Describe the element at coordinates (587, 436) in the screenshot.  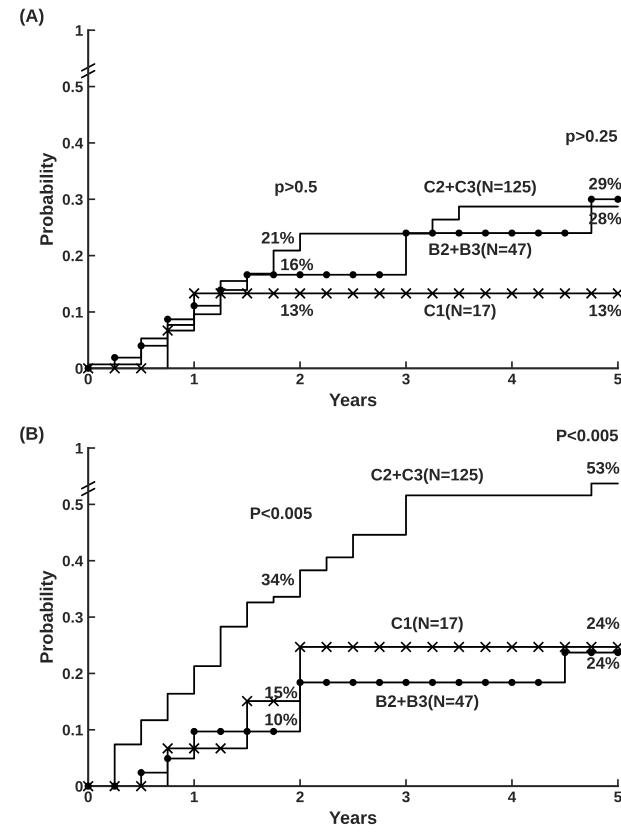
I see `text: P<0.005` at that location.